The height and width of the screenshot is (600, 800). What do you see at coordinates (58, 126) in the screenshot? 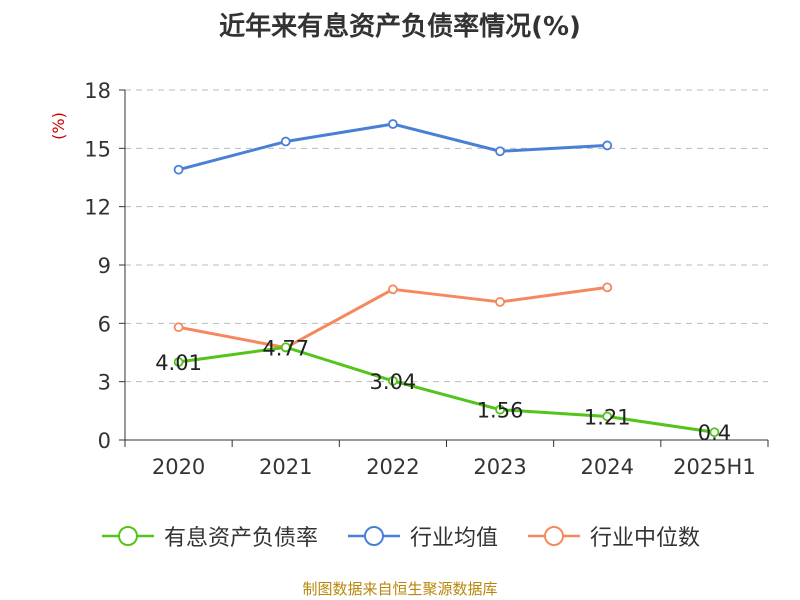
I see `y-axis-label: (%)` at bounding box center [58, 126].